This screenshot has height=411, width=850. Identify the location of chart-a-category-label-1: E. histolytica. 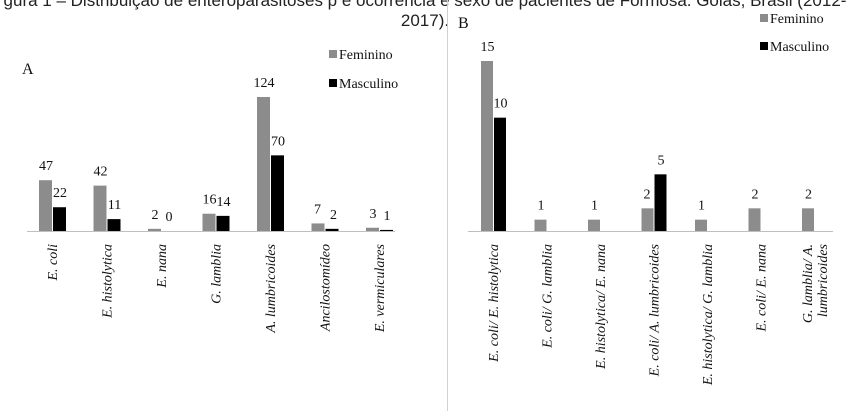
(108, 281).